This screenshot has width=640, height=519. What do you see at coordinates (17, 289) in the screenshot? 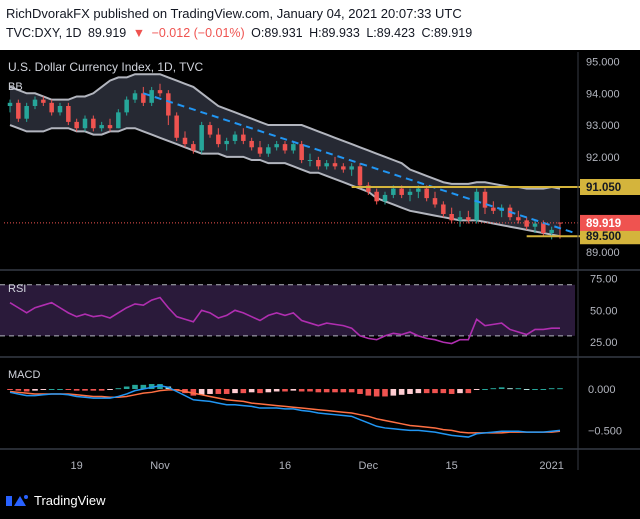
I see `rsi-indicator-label: RSI` at bounding box center [17, 289].